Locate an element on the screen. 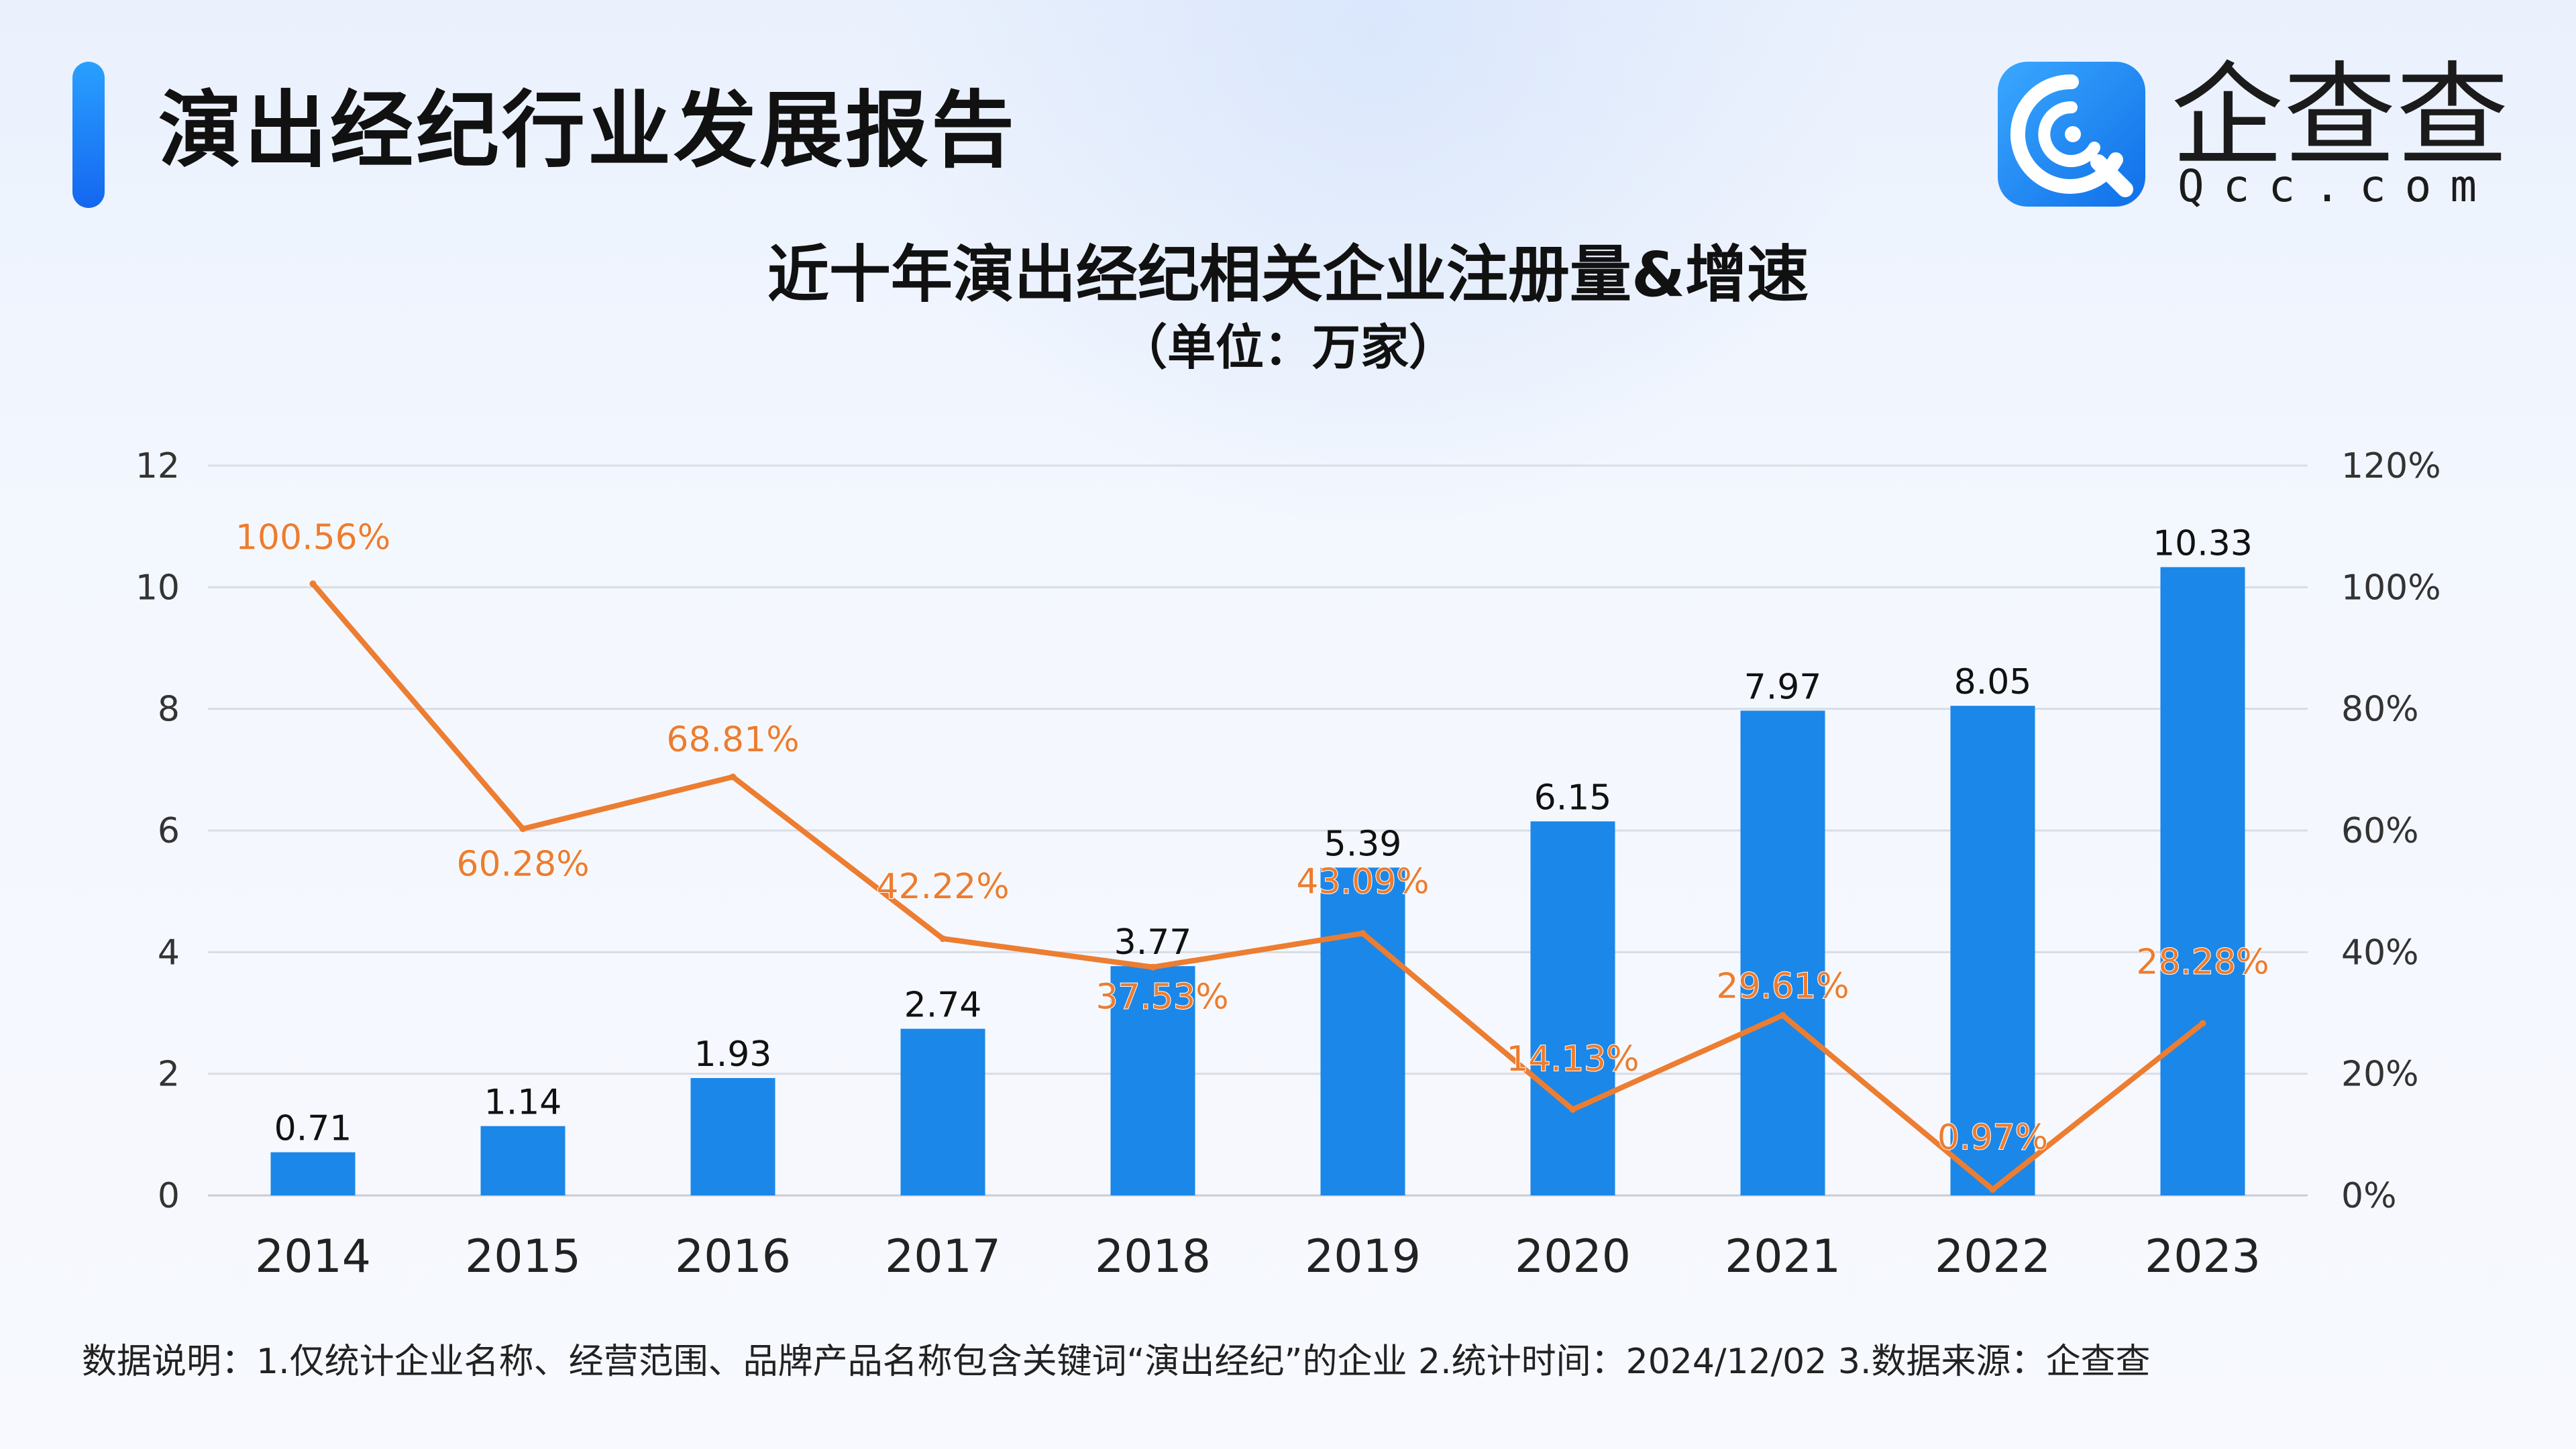  growth-rate-label: 43.09% is located at coordinates (1362, 881).